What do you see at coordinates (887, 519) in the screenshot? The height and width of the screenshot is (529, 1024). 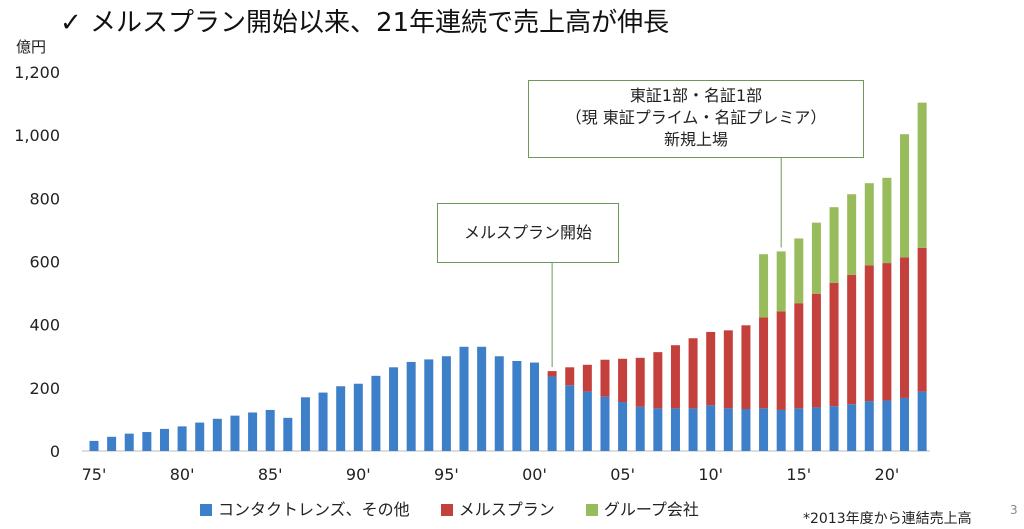 I see `footnote: *2013年度から連結売上高` at bounding box center [887, 519].